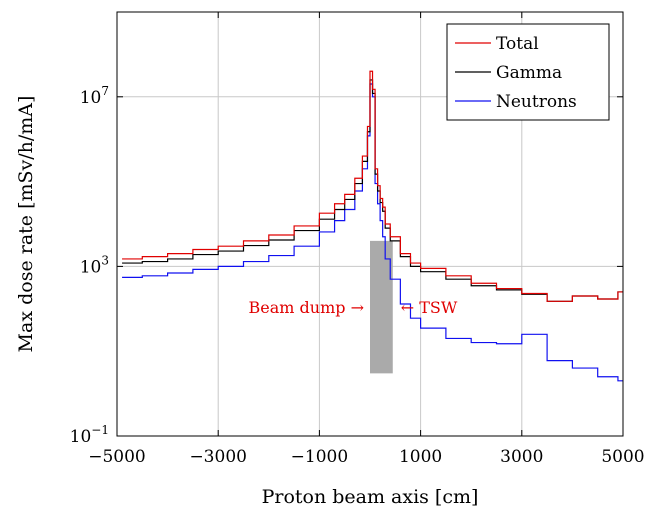  I want to click on x-tick-label-5: 5000, so click(622, 457).